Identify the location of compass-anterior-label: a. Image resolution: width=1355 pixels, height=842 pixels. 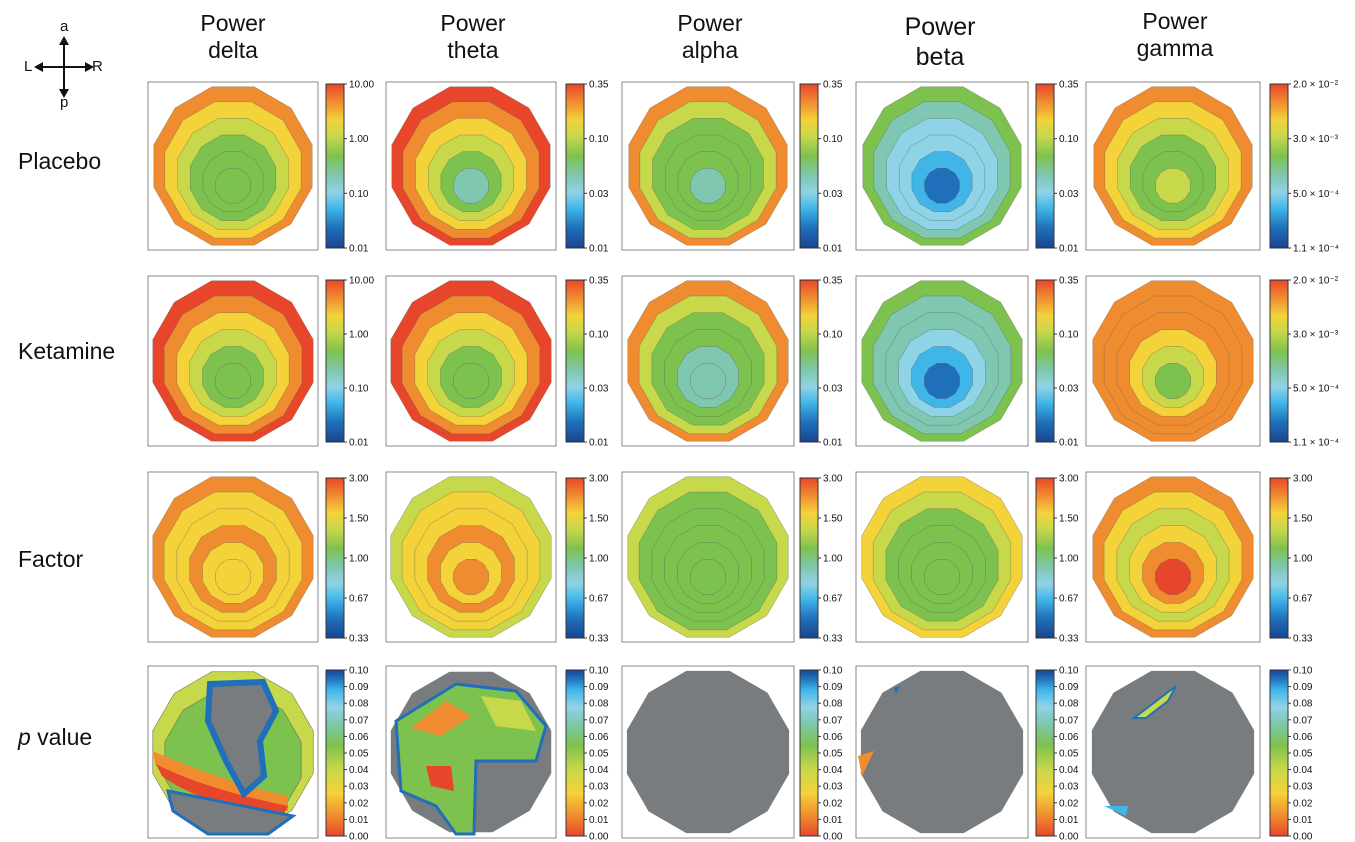
(64, 26).